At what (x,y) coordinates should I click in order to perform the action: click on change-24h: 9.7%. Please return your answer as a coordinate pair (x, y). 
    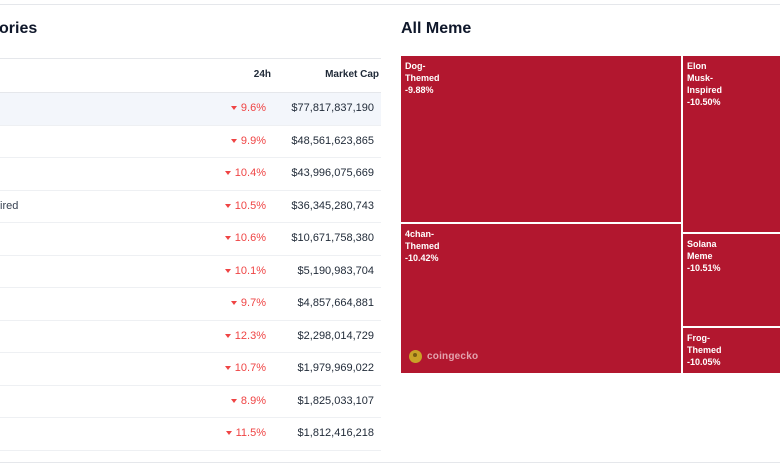
    Looking at the image, I should click on (248, 303).